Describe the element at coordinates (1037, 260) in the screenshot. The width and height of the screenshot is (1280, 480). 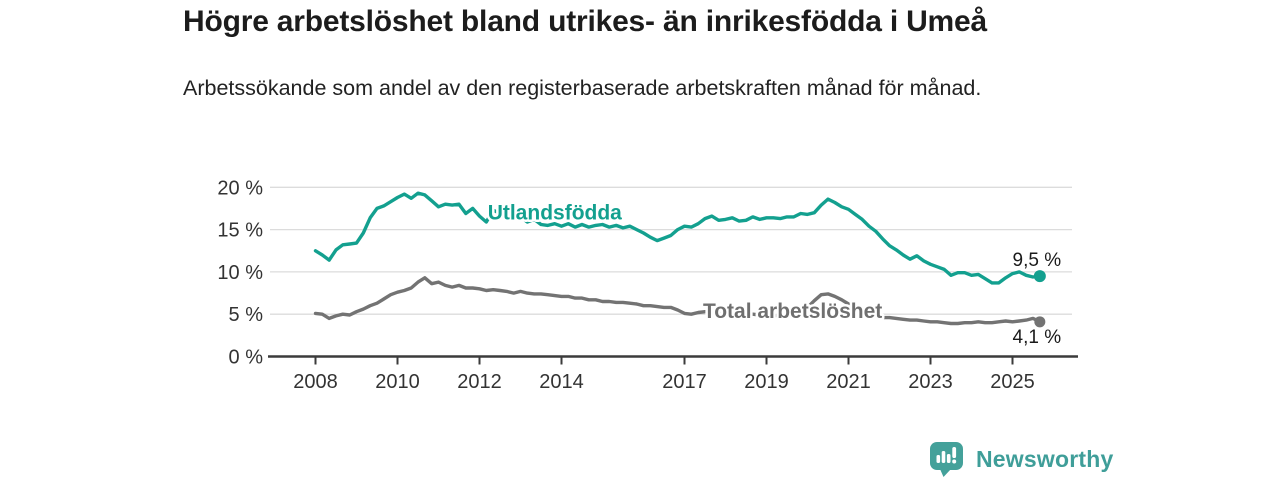
I see `series-end-value-label: 9,5 %` at that location.